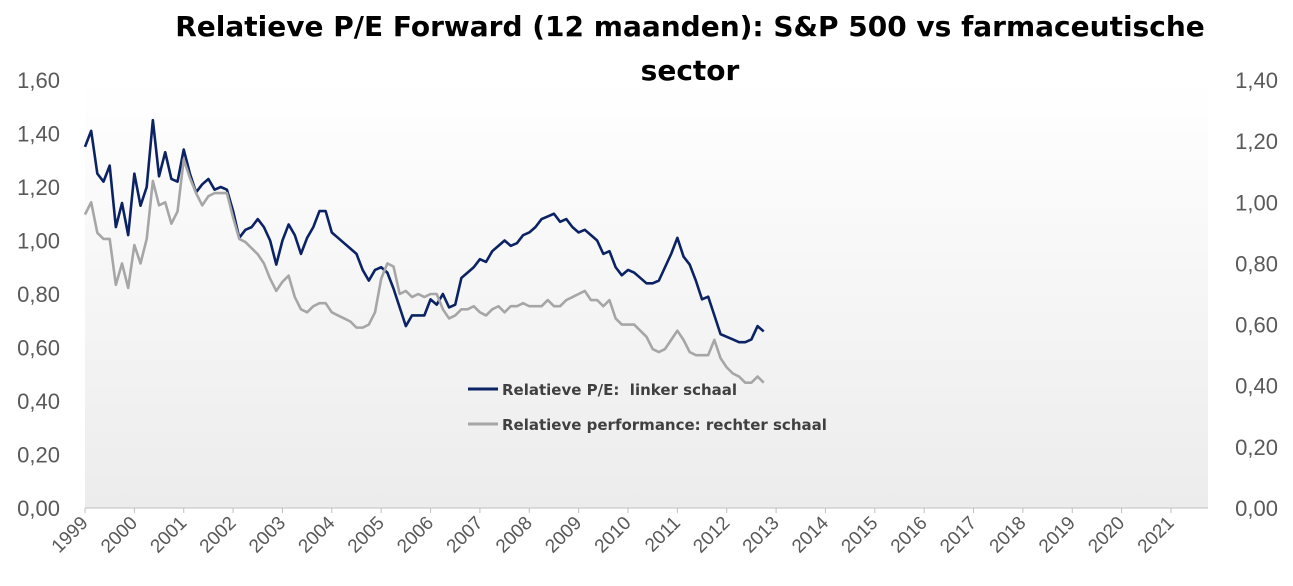 The width and height of the screenshot is (1293, 586). Describe the element at coordinates (860, 535) in the screenshot. I see `x-tick-label: 2015` at that location.